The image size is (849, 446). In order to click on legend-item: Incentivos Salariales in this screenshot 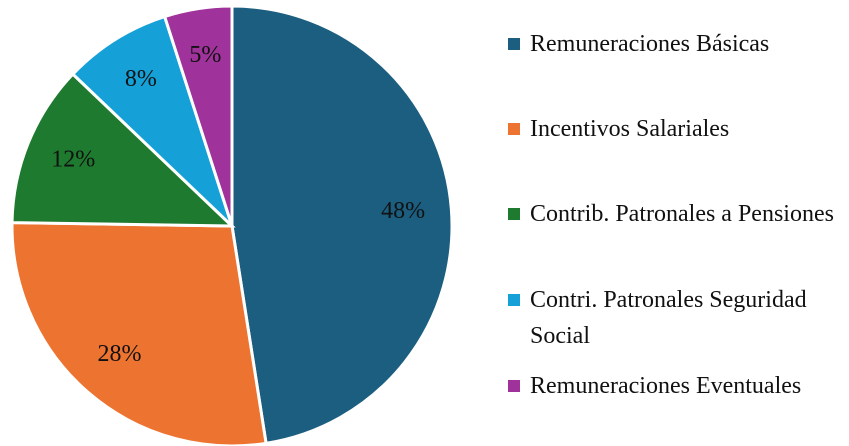, I will do `click(675, 129)`.